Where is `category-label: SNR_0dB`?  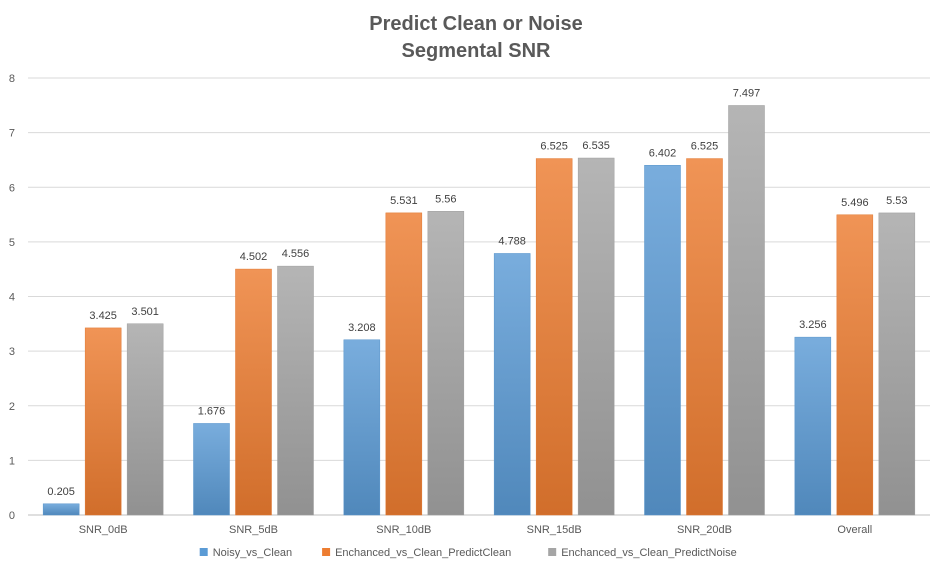 category-label: SNR_0dB is located at coordinates (103, 530).